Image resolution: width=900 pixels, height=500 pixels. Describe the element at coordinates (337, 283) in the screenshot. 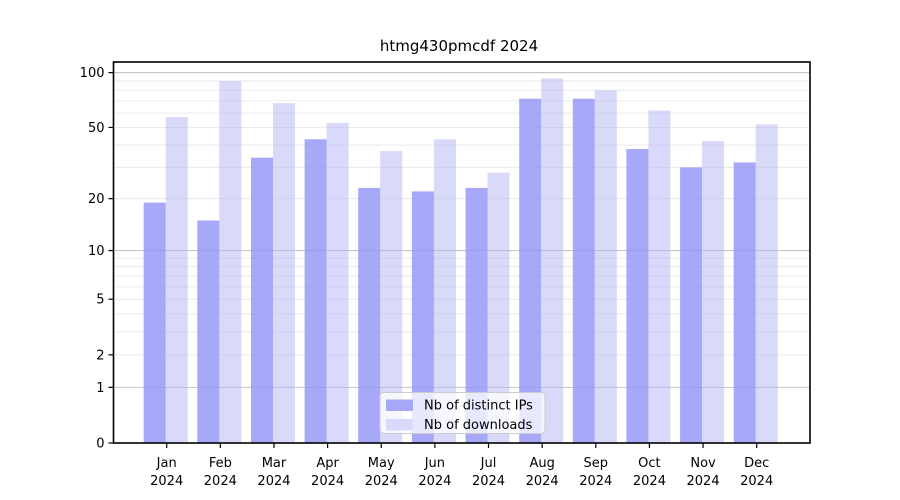

I see `bar-nb-of-downloads-apr` at that location.